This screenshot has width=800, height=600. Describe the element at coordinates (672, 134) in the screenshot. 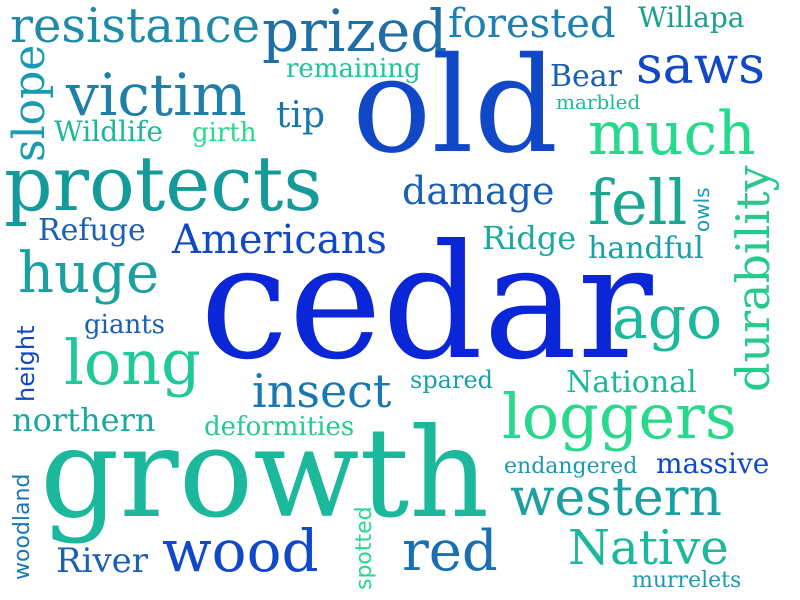

I see `word-much: much` at that location.